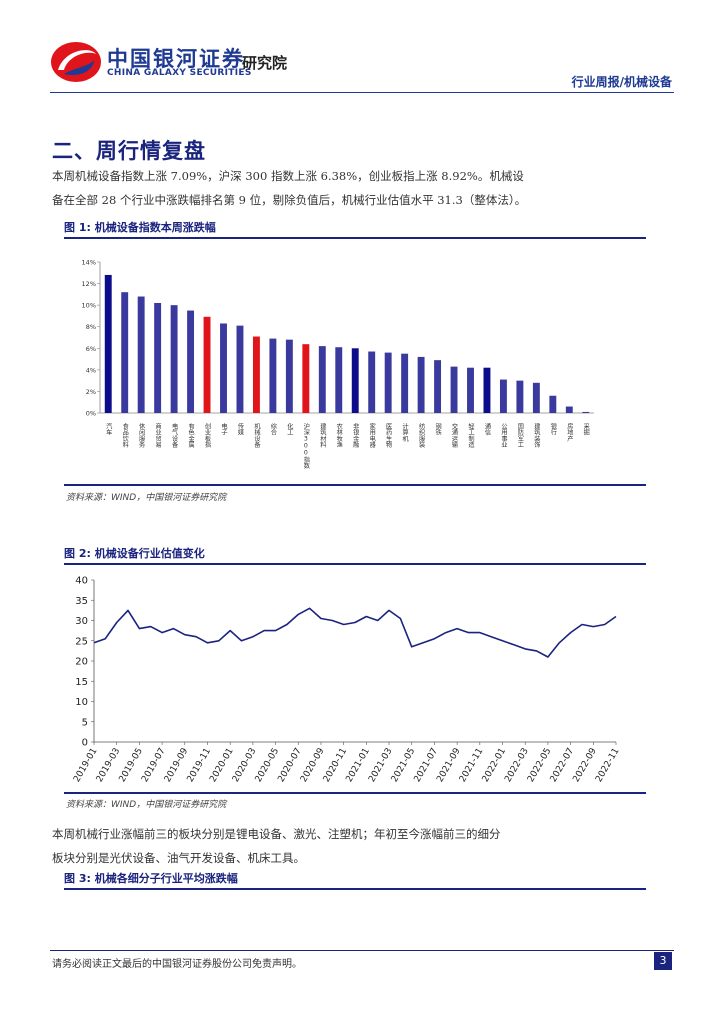 The width and height of the screenshot is (724, 1024). I want to click on y-tick-label: 25, so click(81, 641).